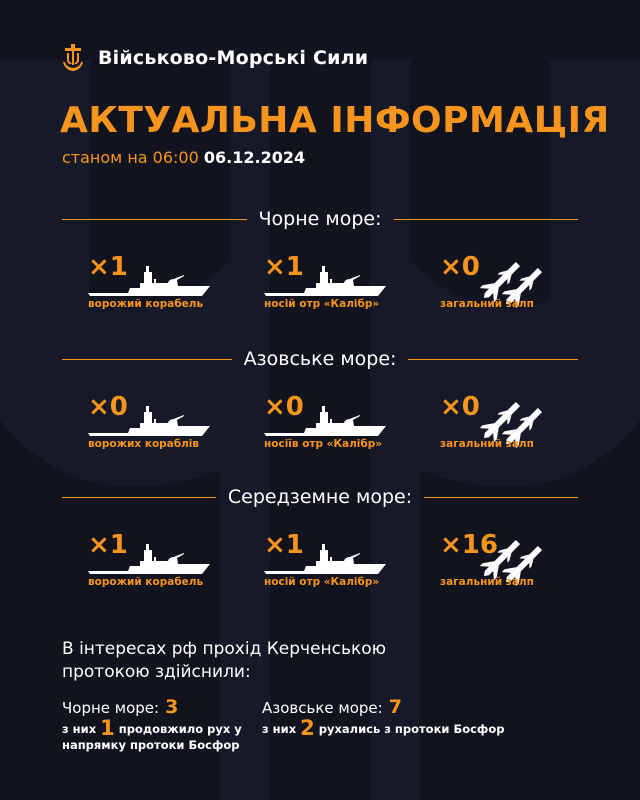 The image size is (640, 800). I want to click on kerch-azov-sea-detail: з них 2 рухались з протоки Босфор, so click(392, 728).